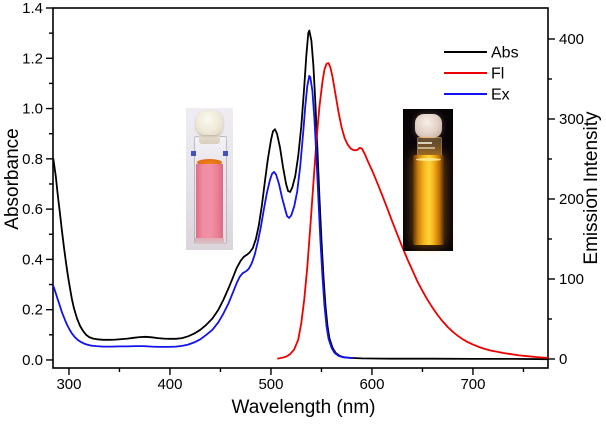  What do you see at coordinates (481, 74) in the screenshot?
I see `legend: Abs Fl Ex` at bounding box center [481, 74].